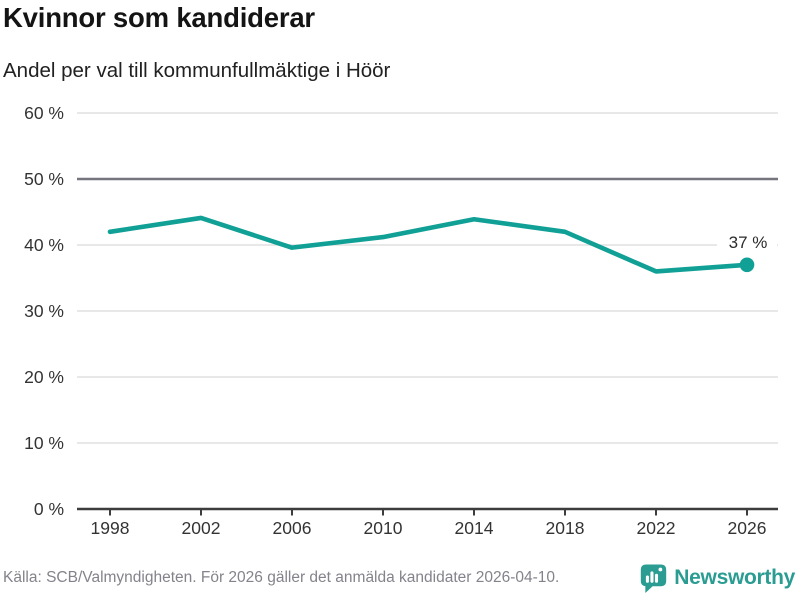 The image size is (800, 600). Describe the element at coordinates (565, 528) in the screenshot. I see `x-axis-tick-label: 2018` at that location.